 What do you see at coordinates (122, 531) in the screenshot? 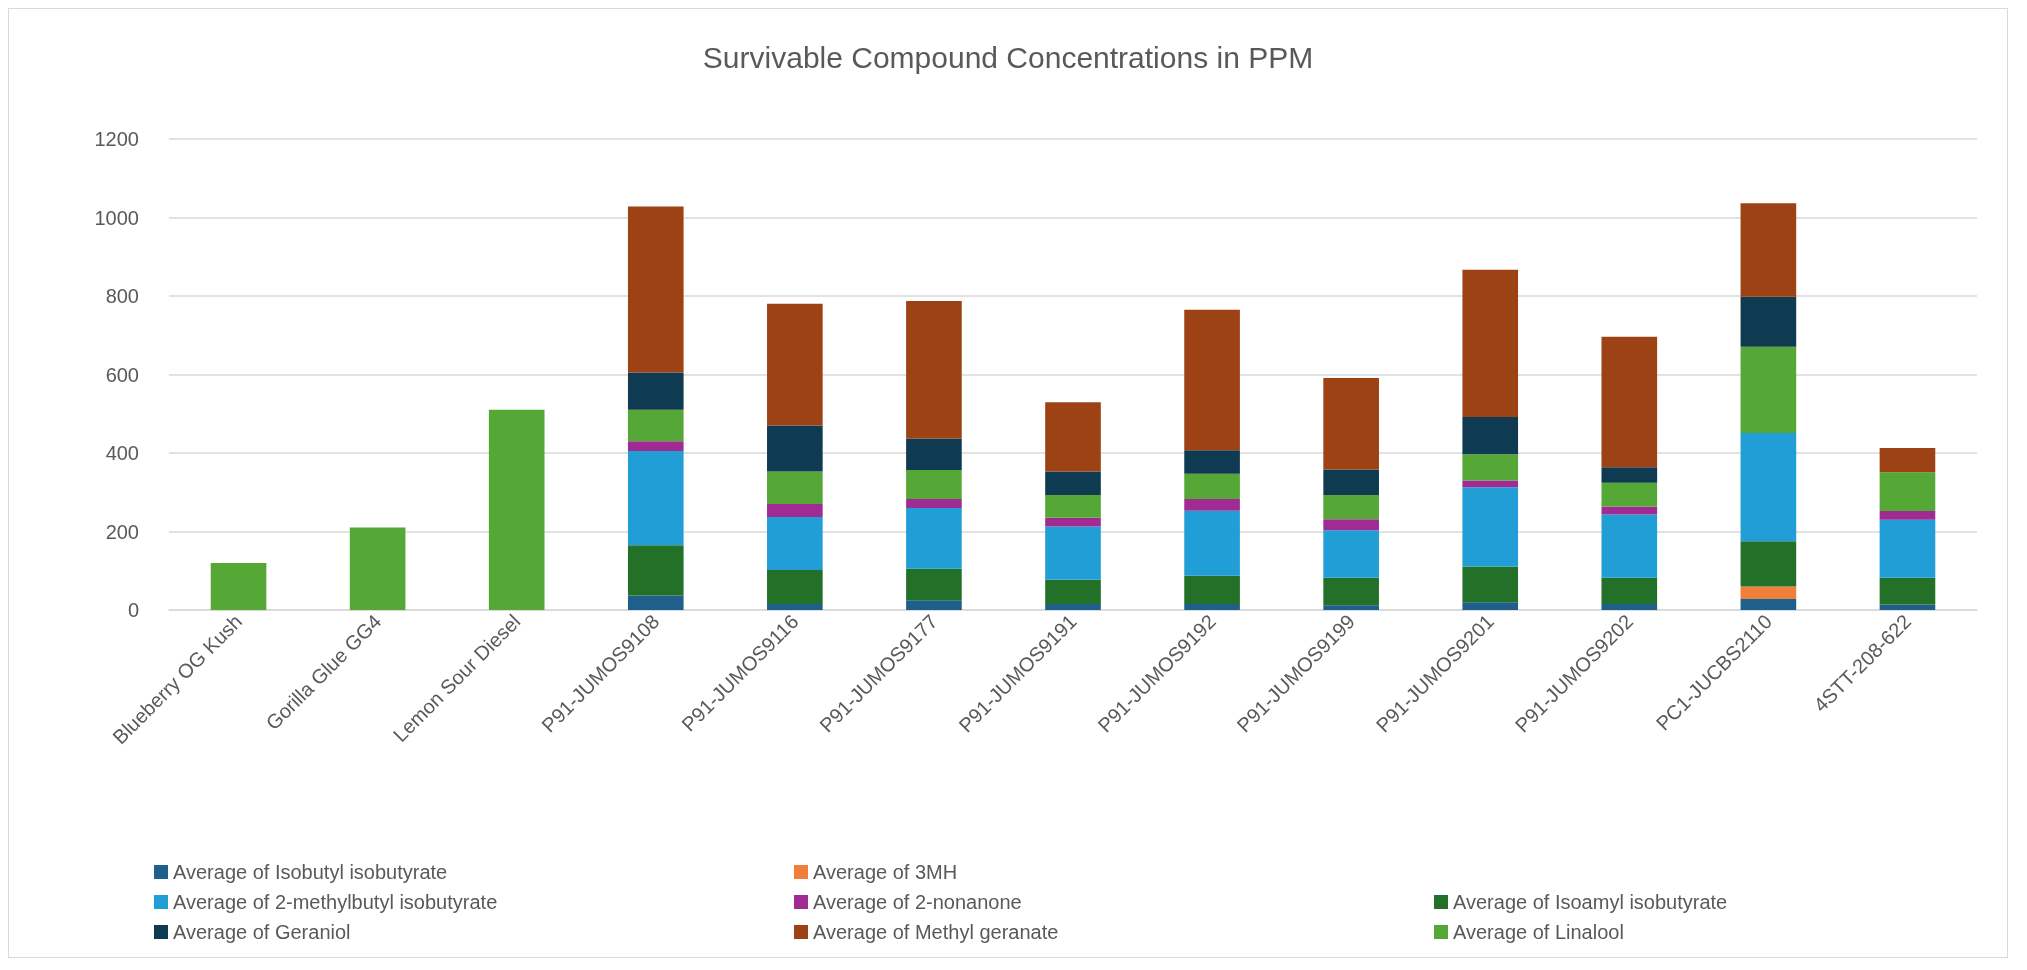
I see `y-tick-label: 200` at bounding box center [122, 531].